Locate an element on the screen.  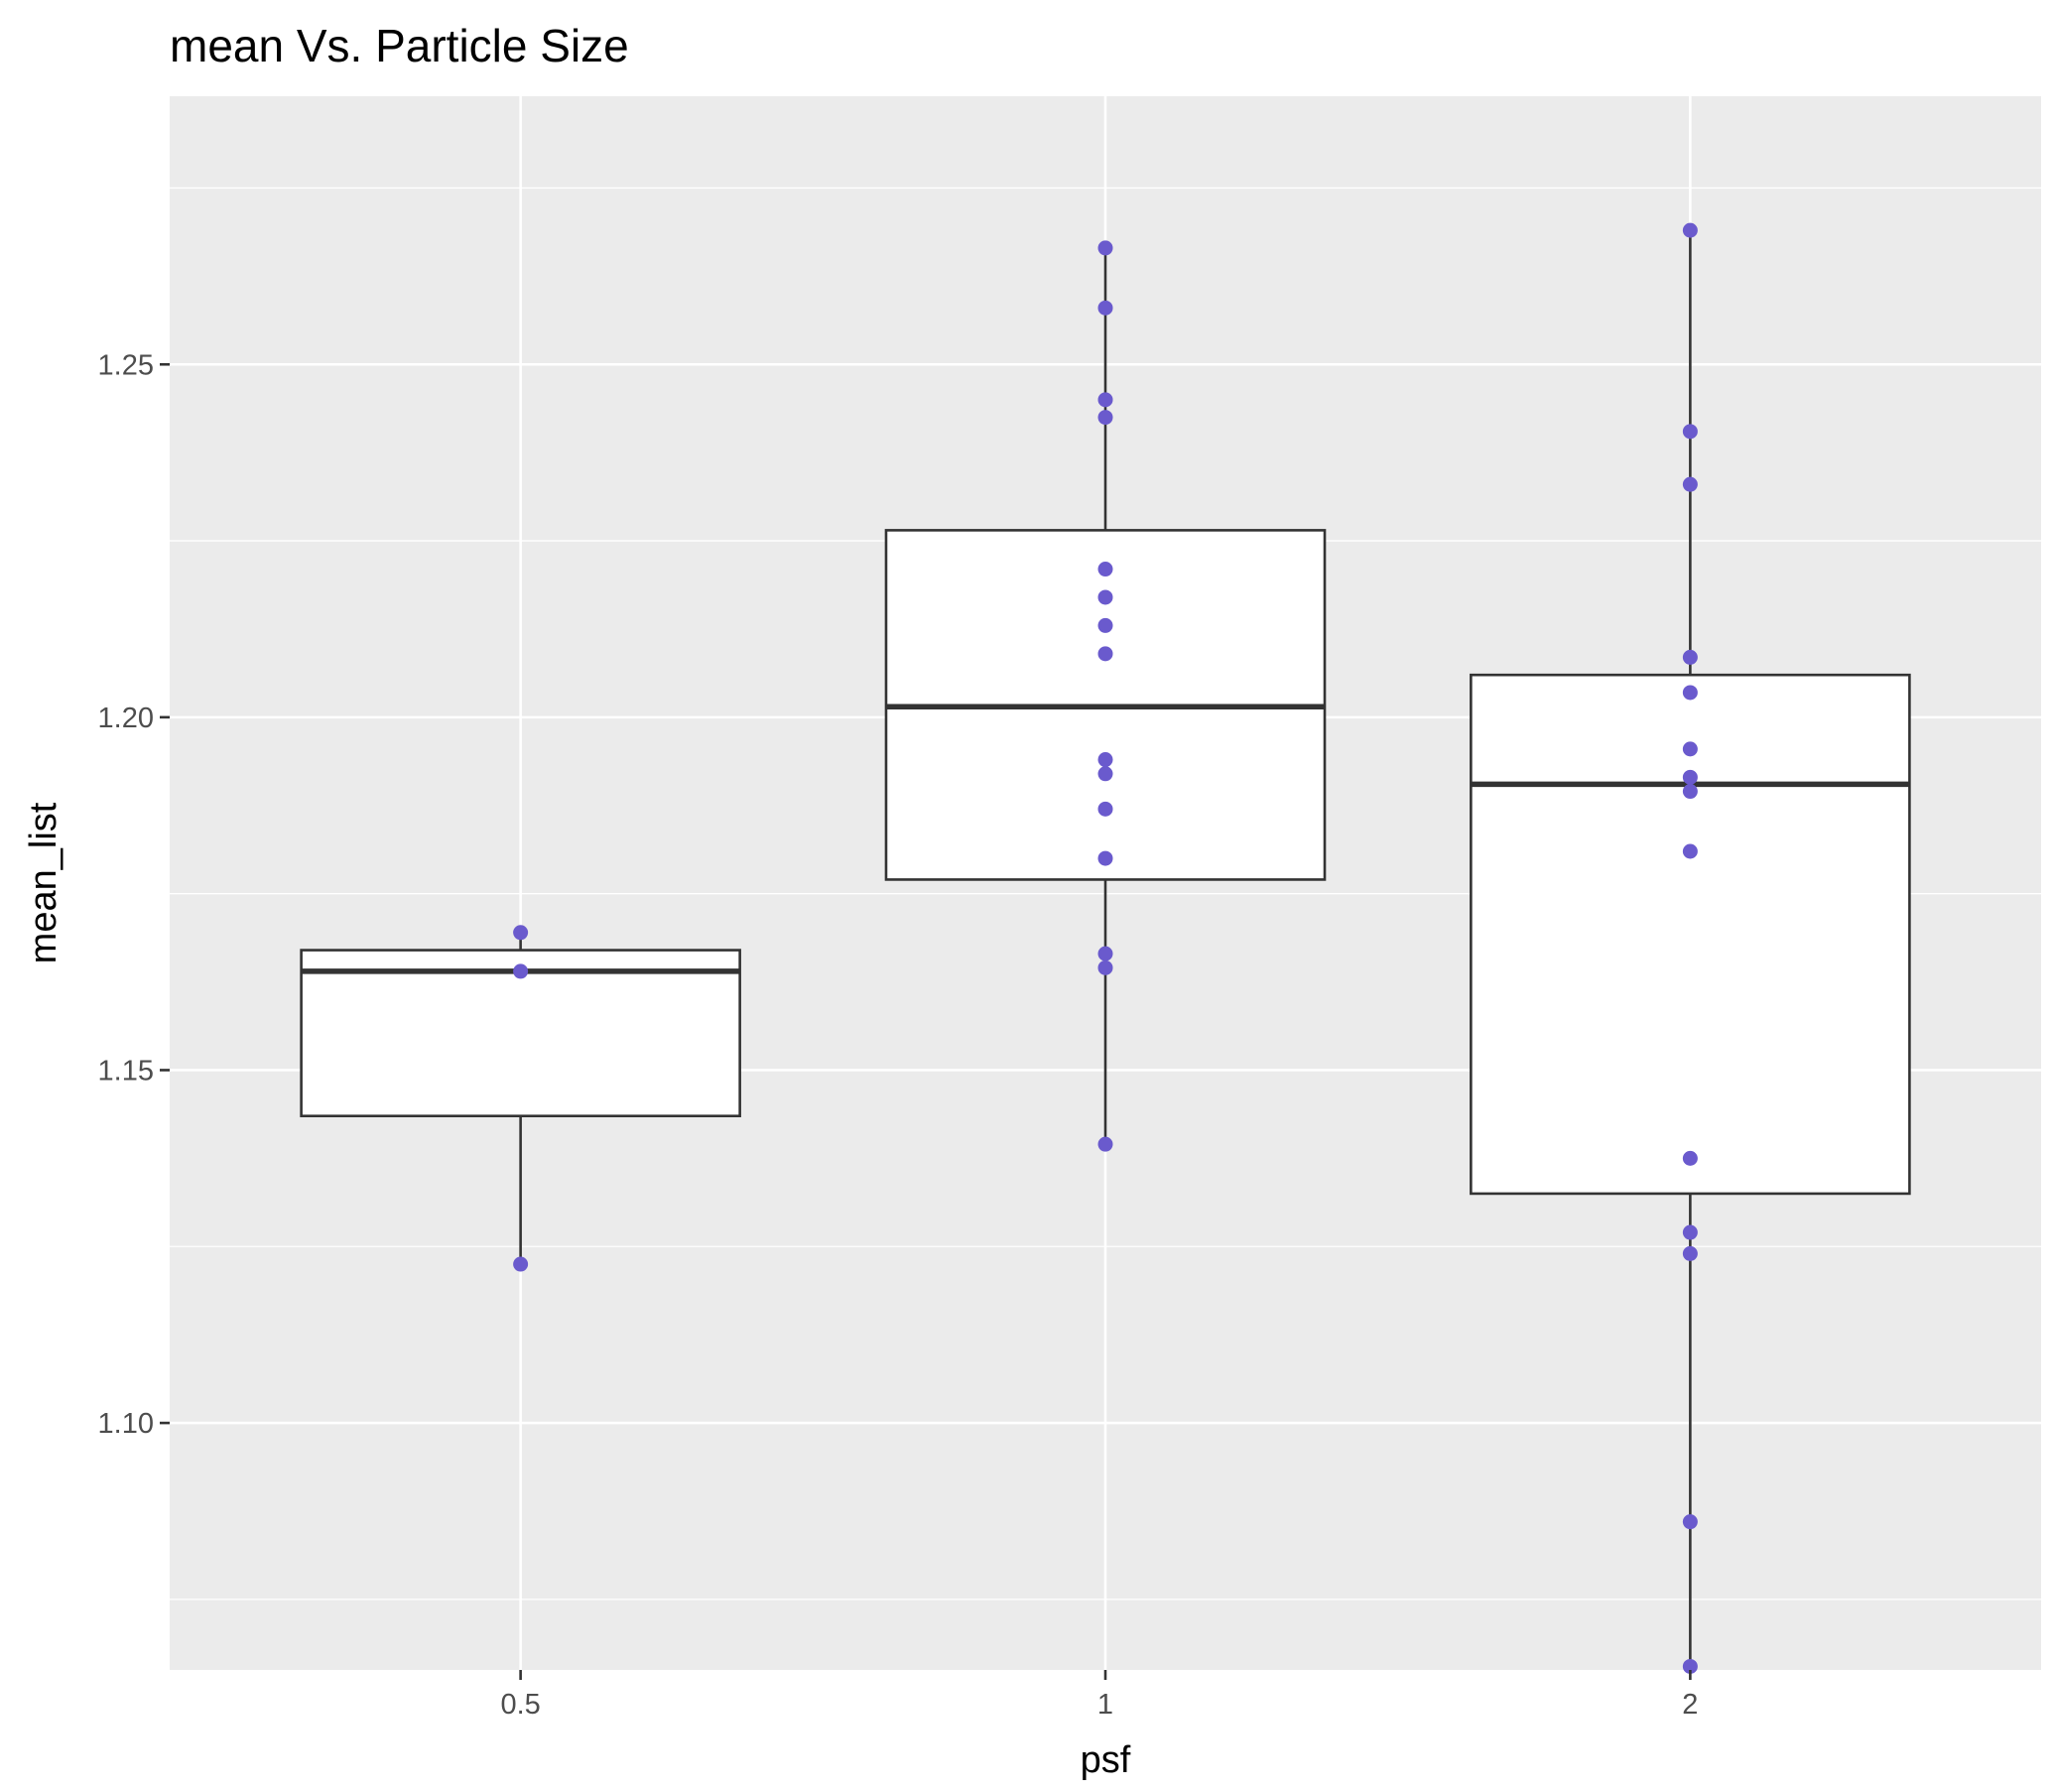
x-tick-label: 0.5 is located at coordinates (520, 1705).